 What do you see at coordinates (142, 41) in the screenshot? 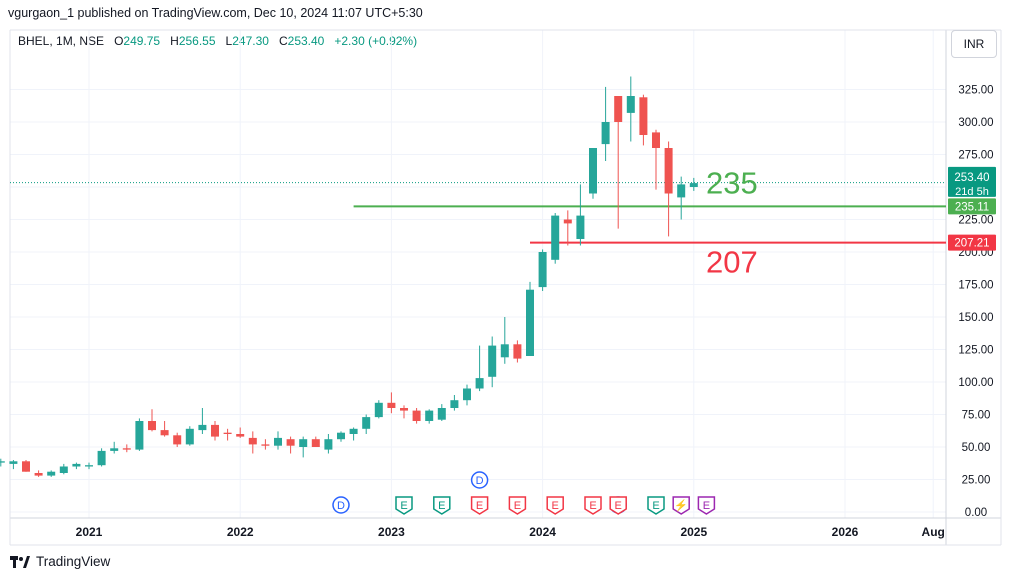
I see `open-value: 249.75` at bounding box center [142, 41].